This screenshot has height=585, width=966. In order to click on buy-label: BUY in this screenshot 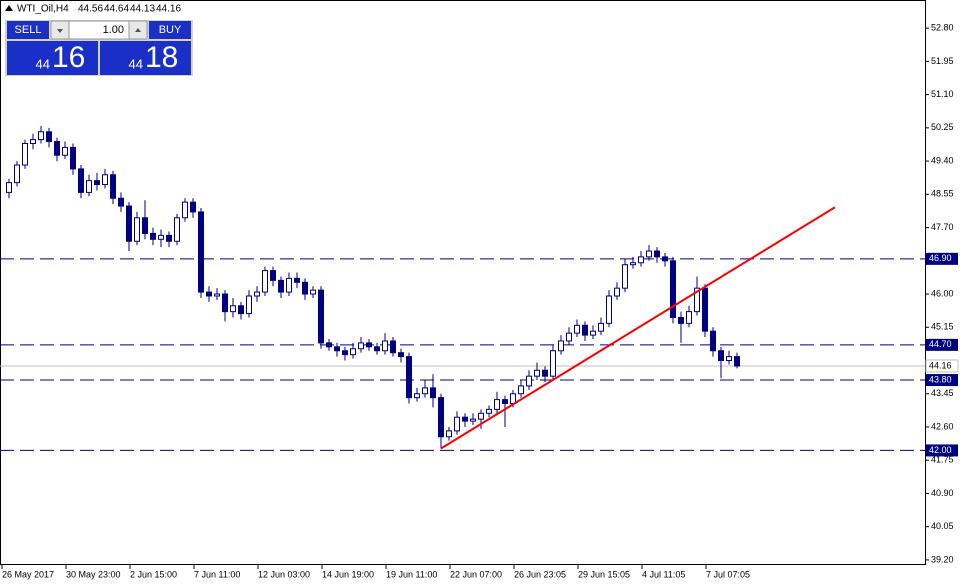, I will do `click(170, 30)`.